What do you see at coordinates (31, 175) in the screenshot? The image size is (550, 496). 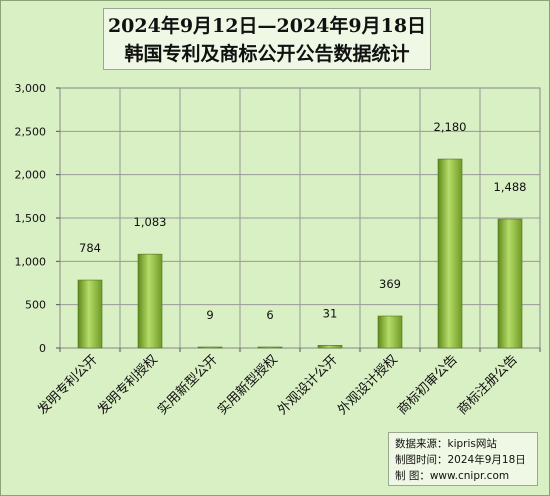 I see `ytick-label: 2,000` at bounding box center [31, 175].